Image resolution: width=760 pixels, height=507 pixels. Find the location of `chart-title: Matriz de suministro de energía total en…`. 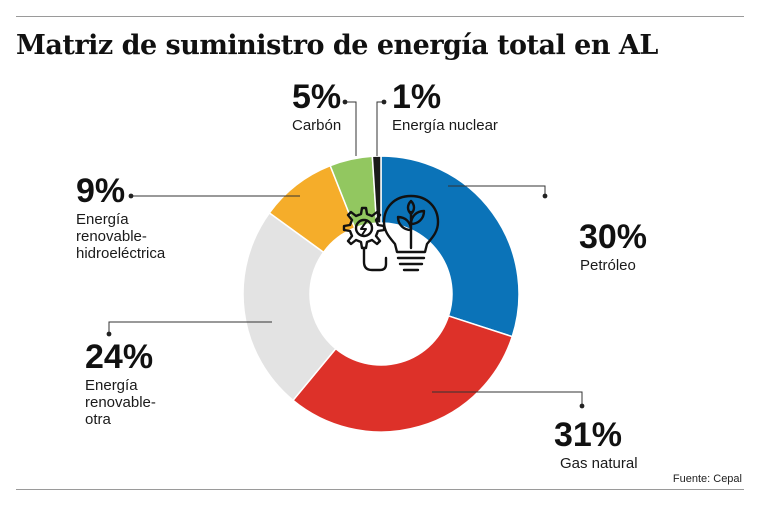

chart-title: Matriz de suministro de energía total en… is located at coordinates (337, 45).